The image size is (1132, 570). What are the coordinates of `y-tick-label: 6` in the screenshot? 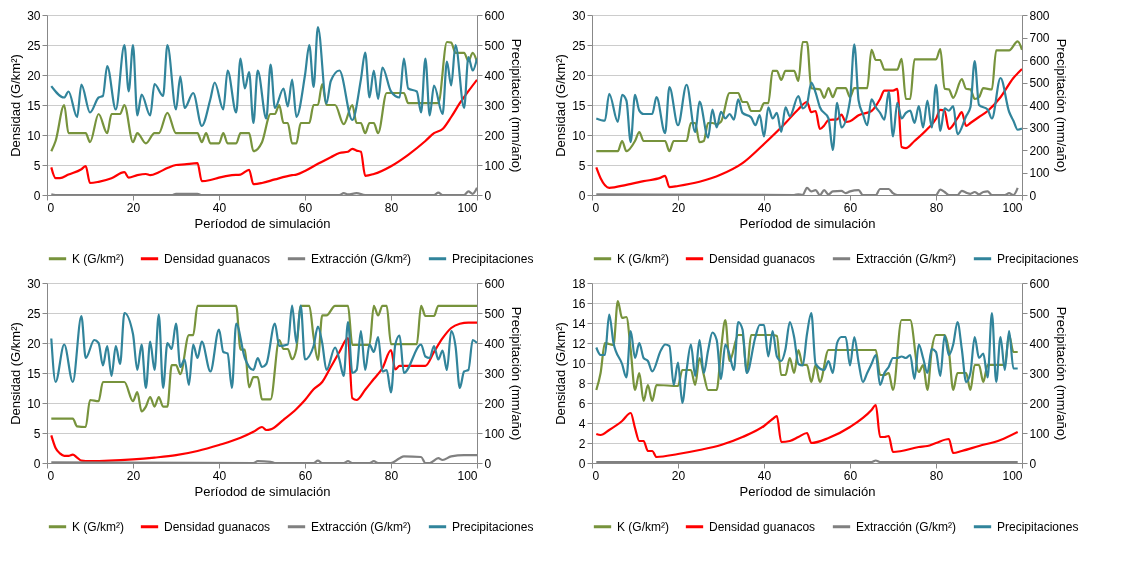 It's located at (582, 403).